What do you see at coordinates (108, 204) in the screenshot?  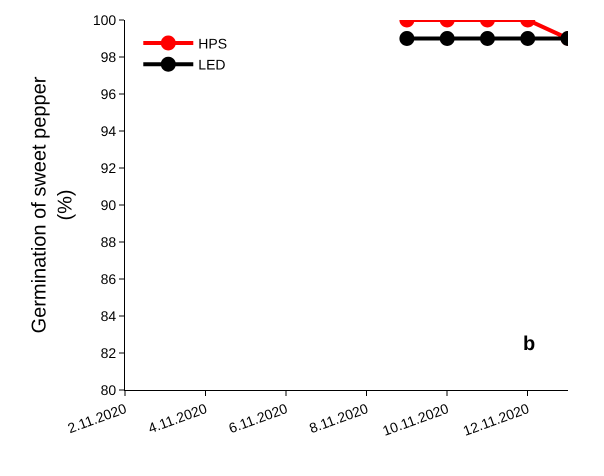 I see `y-tick-label: 90` at bounding box center [108, 204].